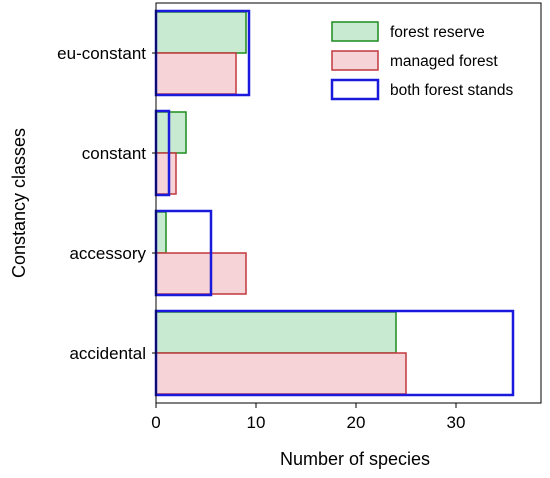 The image size is (550, 478). Describe the element at coordinates (356, 422) in the screenshot. I see `x-tick-label-20: 20` at that location.